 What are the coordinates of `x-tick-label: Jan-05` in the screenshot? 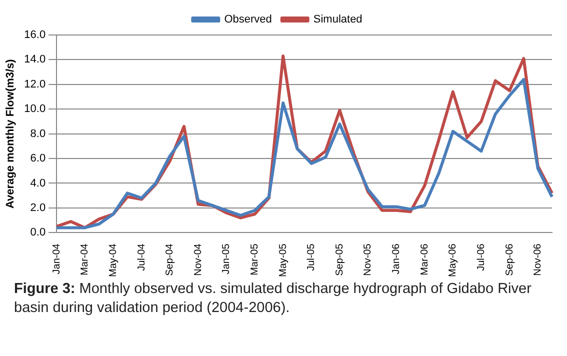 It's located at (226, 258).